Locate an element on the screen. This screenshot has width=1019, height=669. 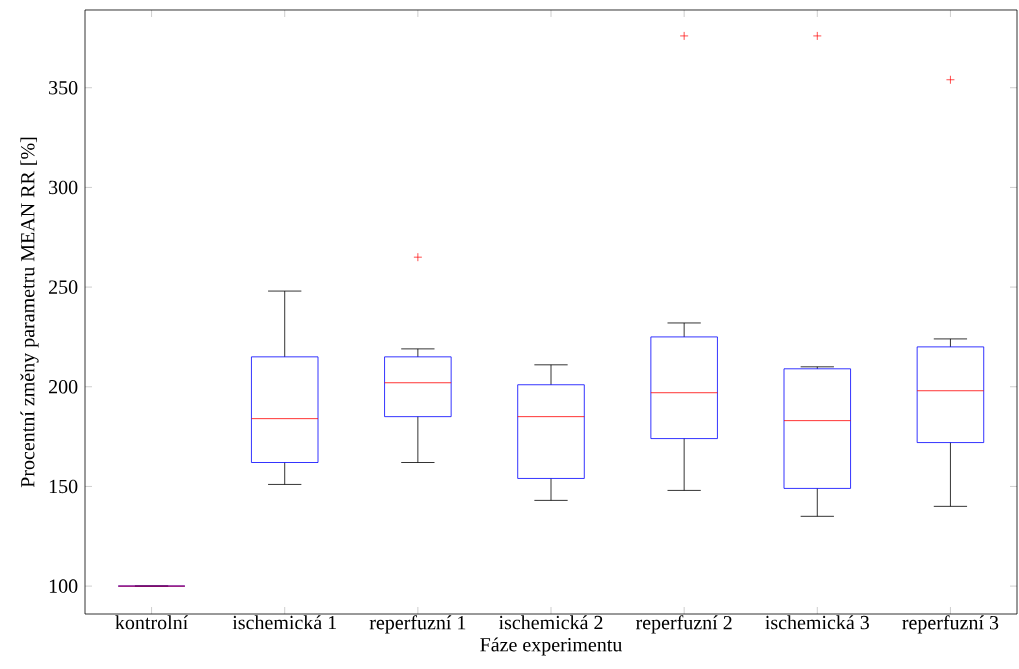
y-tick-label: 150 is located at coordinates (63, 486).